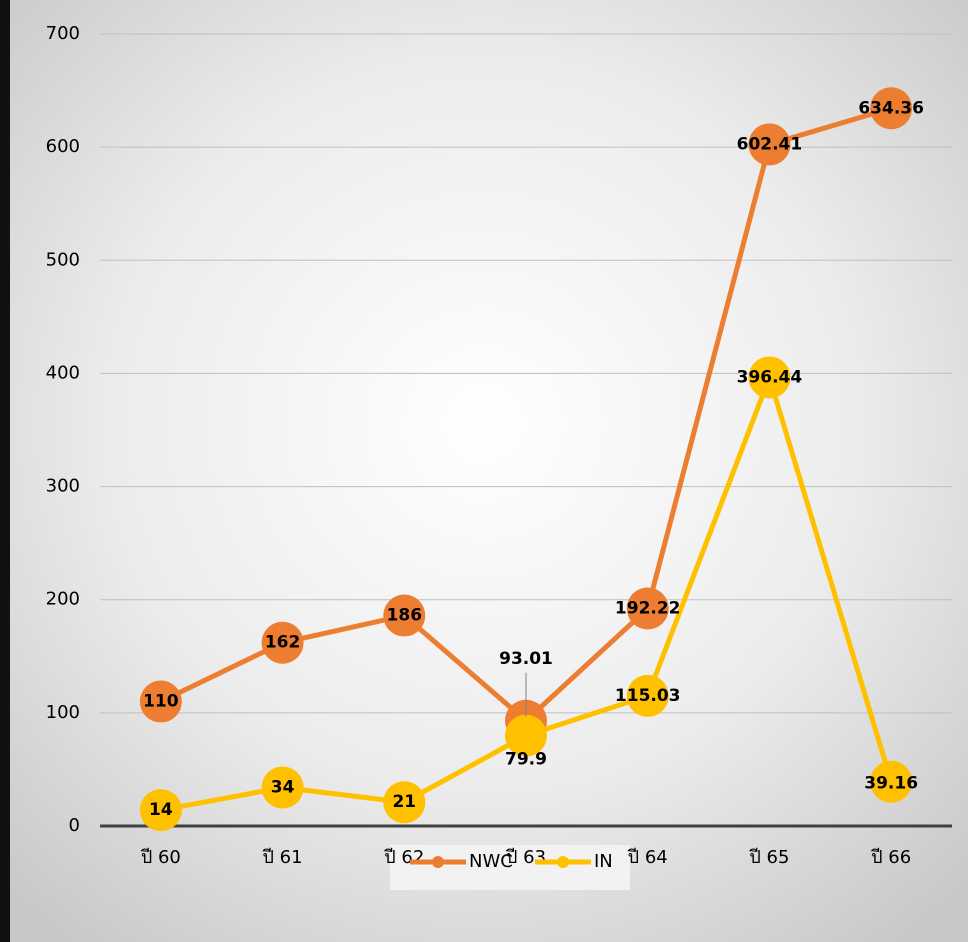 Image resolution: width=968 pixels, height=942 pixels. Describe the element at coordinates (491, 861) in the screenshot. I see `legend-label: NWC` at that location.